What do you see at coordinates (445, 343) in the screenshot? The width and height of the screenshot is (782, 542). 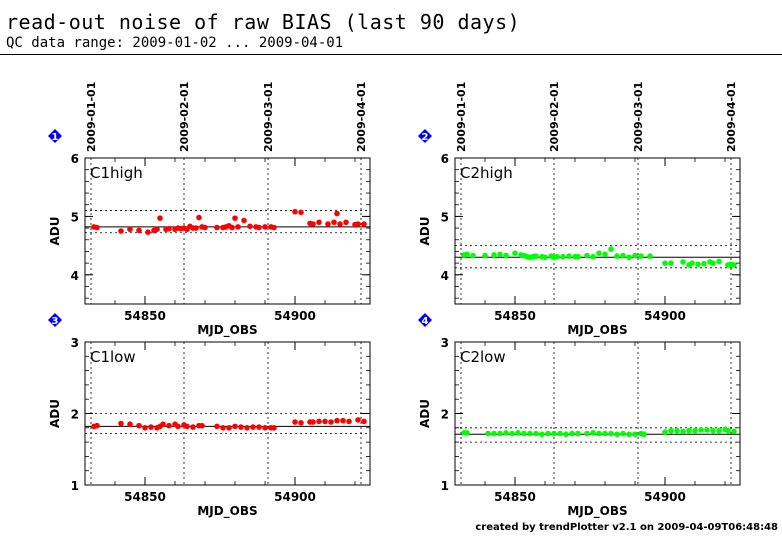 I see `y-tick-label: 3` at bounding box center [445, 343].